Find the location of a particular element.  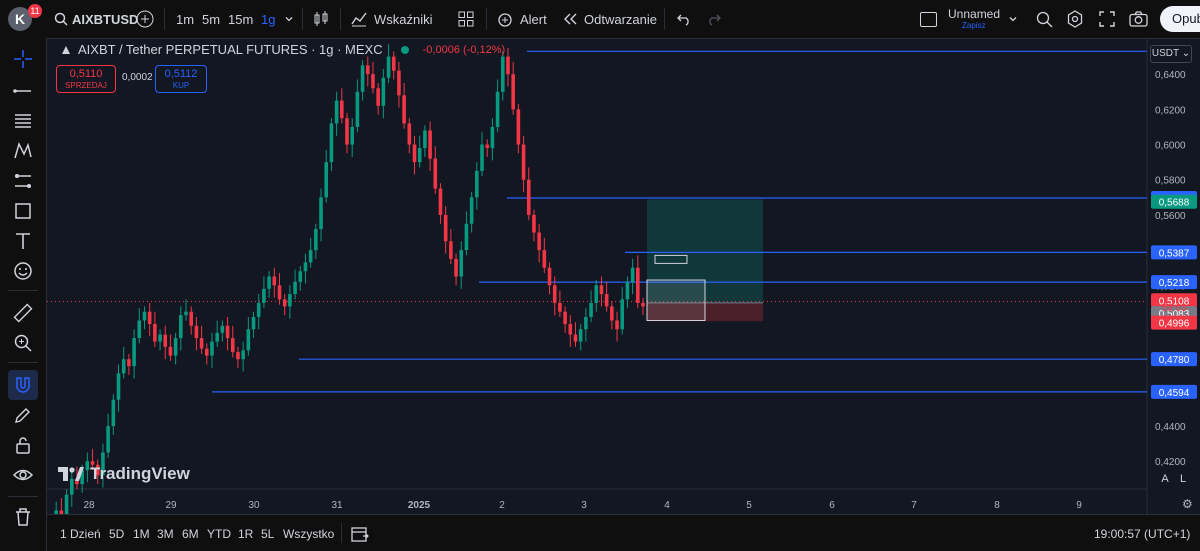

add-symbol-button is located at coordinates (145, 19).